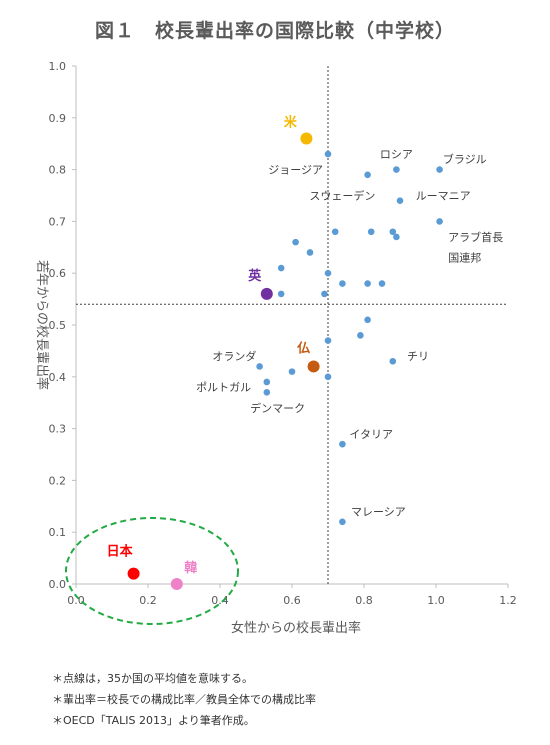 This screenshot has height=745, width=550. What do you see at coordinates (465, 159) in the screenshot?
I see `country-label: ブラジル` at bounding box center [465, 159].